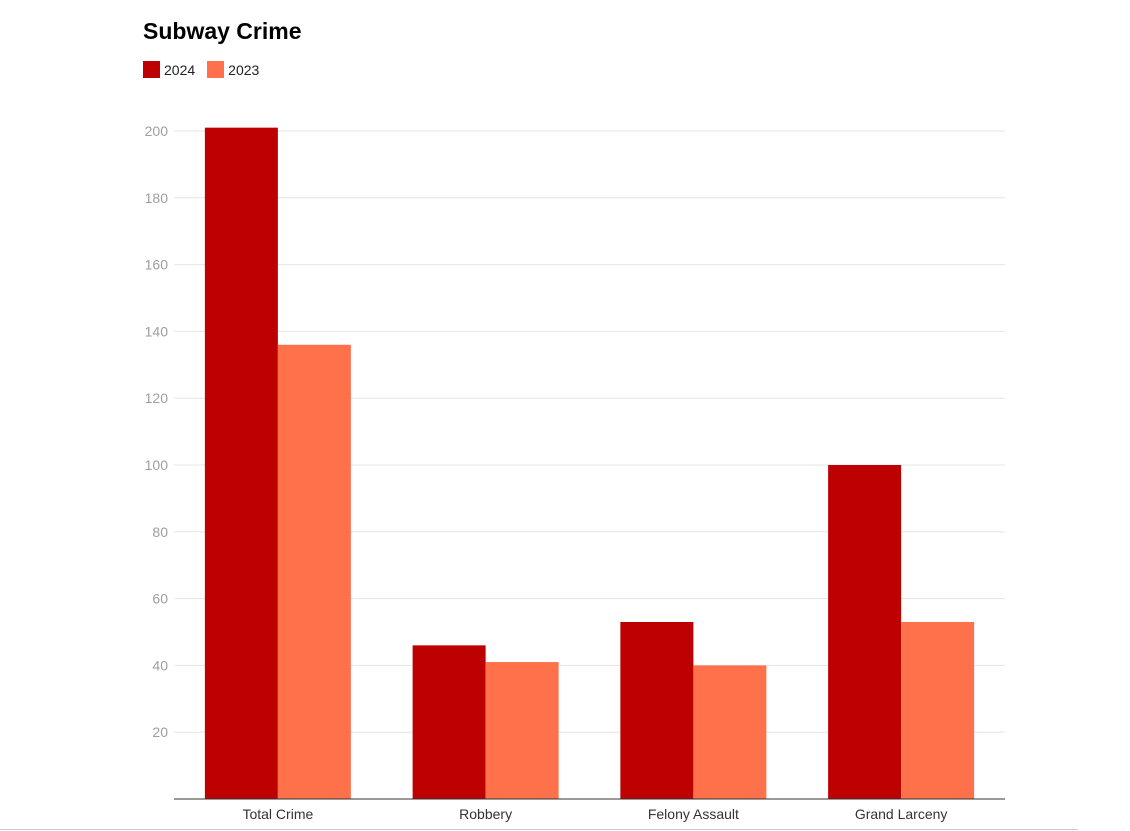 Image resolution: width=1130 pixels, height=831 pixels. What do you see at coordinates (160, 665) in the screenshot?
I see `y-tick-label: 40` at bounding box center [160, 665].